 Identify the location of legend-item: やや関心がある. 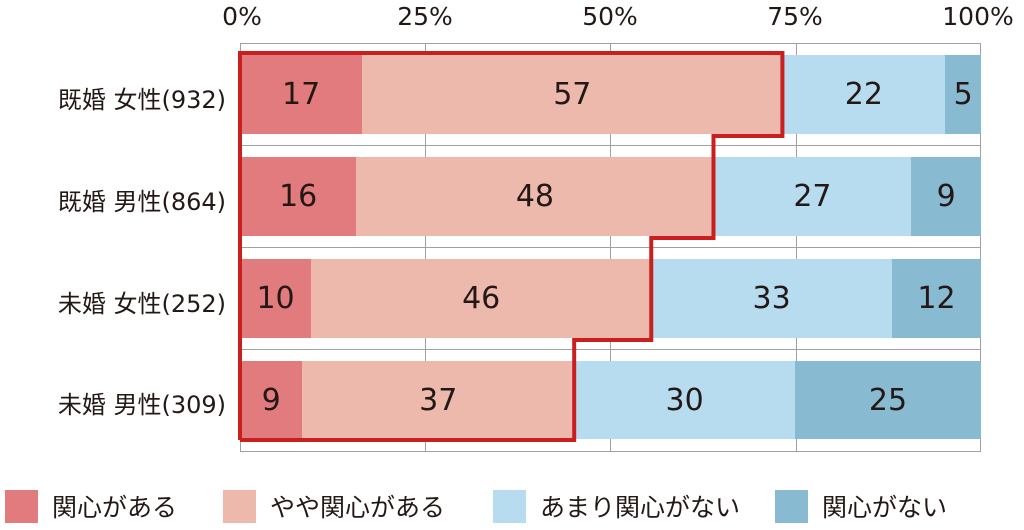
(334, 506).